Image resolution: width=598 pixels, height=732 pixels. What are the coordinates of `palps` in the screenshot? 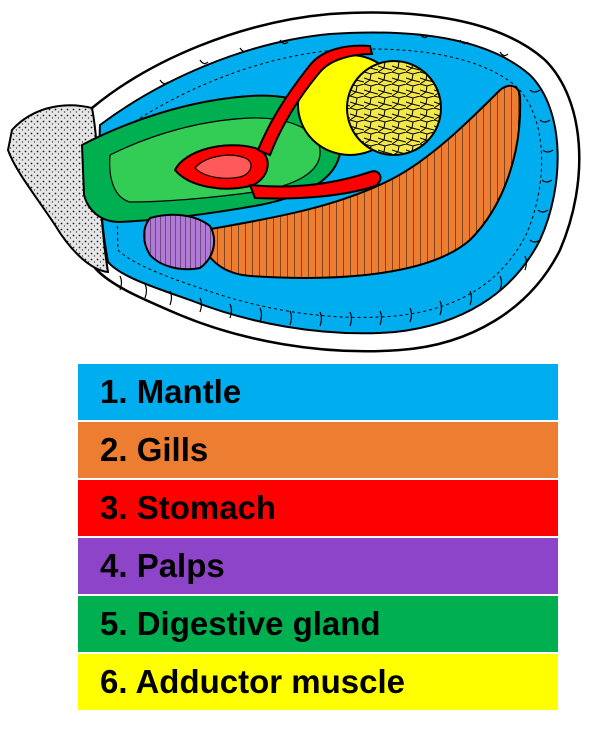 It's located at (179, 242).